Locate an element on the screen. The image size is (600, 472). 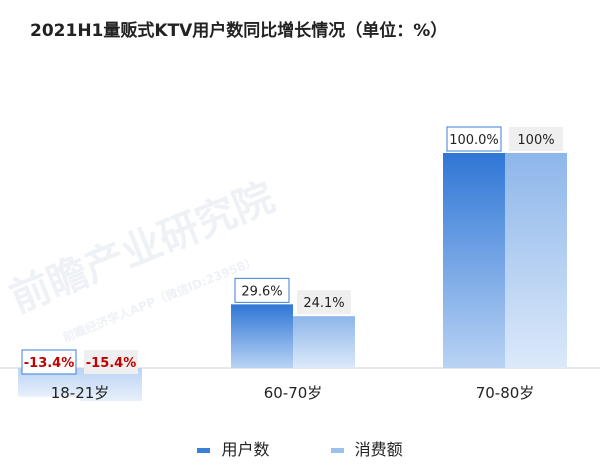
category-label-0: 18-21岁 is located at coordinates (80, 393).